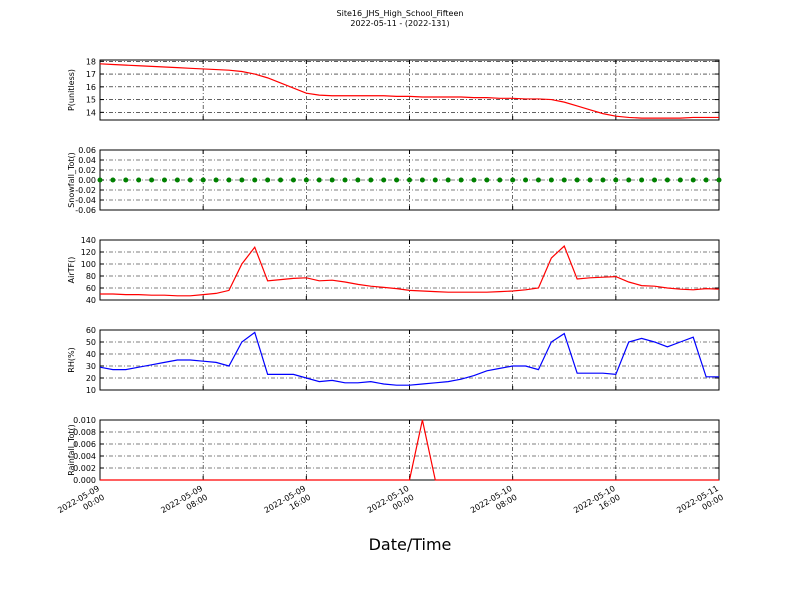  What do you see at coordinates (91, 366) in the screenshot?
I see `y-tick-label: 30` at bounding box center [91, 366].